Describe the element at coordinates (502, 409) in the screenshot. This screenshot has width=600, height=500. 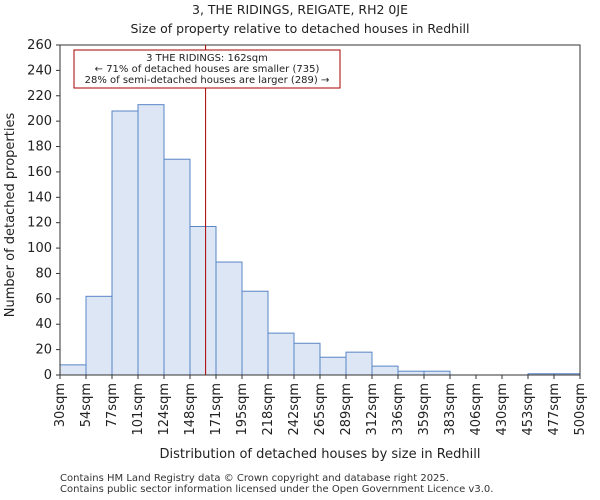
I see `x-tick-label: 430sqm` at that location.